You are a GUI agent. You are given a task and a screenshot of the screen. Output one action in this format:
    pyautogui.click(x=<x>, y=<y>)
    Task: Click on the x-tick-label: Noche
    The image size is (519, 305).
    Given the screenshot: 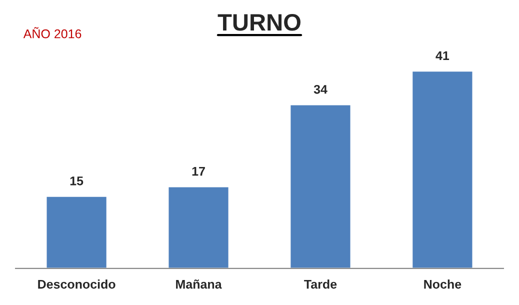 What is the action you would take?
    pyautogui.click(x=443, y=284)
    